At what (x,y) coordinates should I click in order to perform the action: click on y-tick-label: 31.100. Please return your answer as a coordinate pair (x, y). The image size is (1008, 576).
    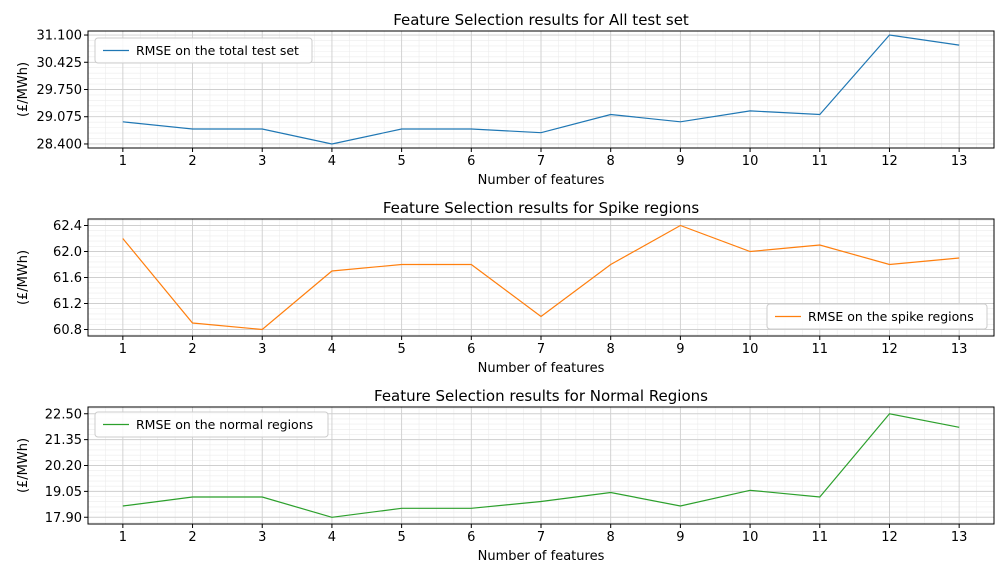
    Looking at the image, I should click on (60, 36).